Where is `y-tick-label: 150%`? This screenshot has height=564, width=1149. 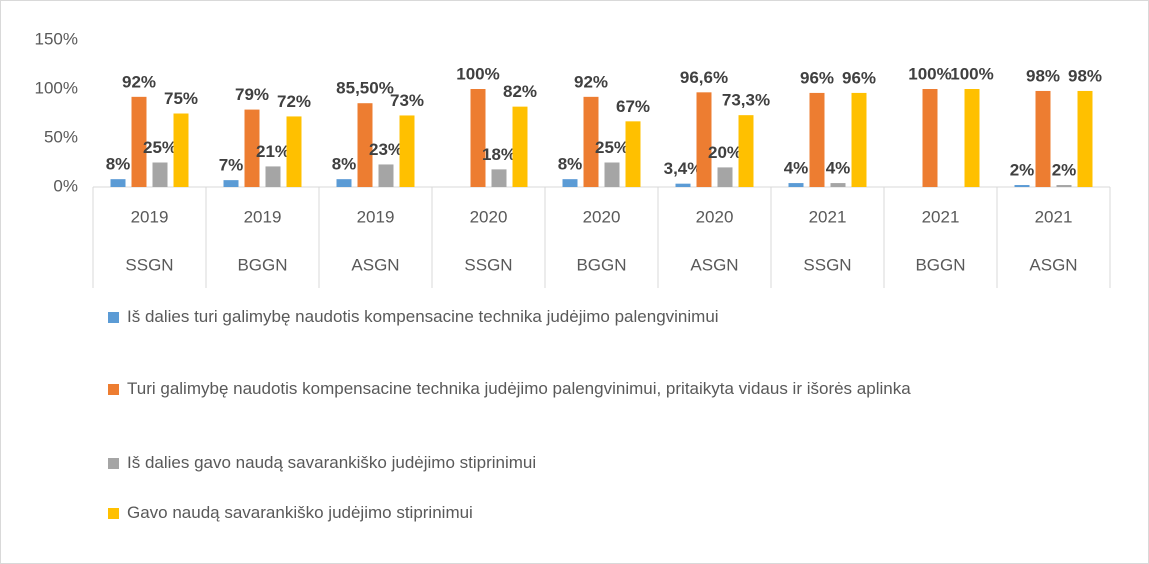 y-tick-label: 150% is located at coordinates (56, 38).